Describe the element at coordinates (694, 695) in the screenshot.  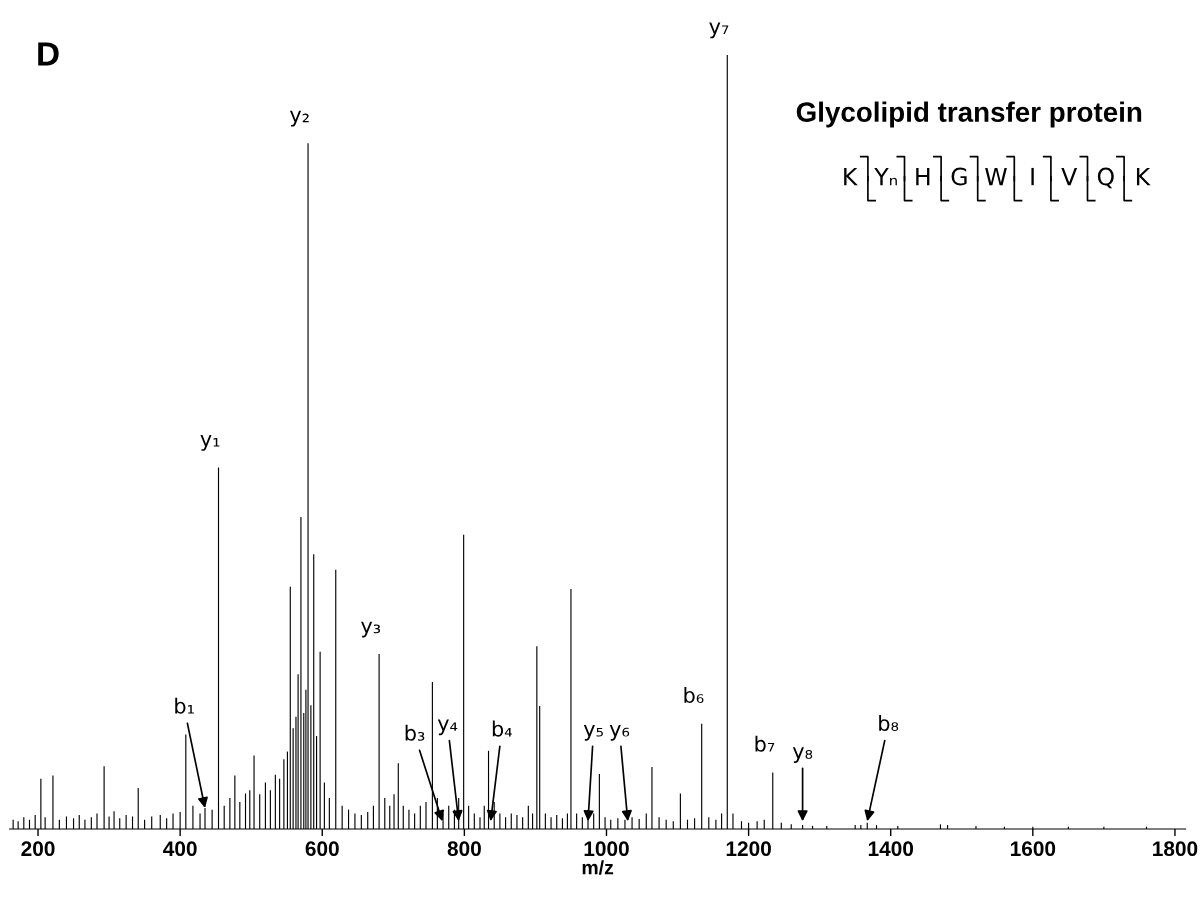
I see `annotation: b₆` at that location.